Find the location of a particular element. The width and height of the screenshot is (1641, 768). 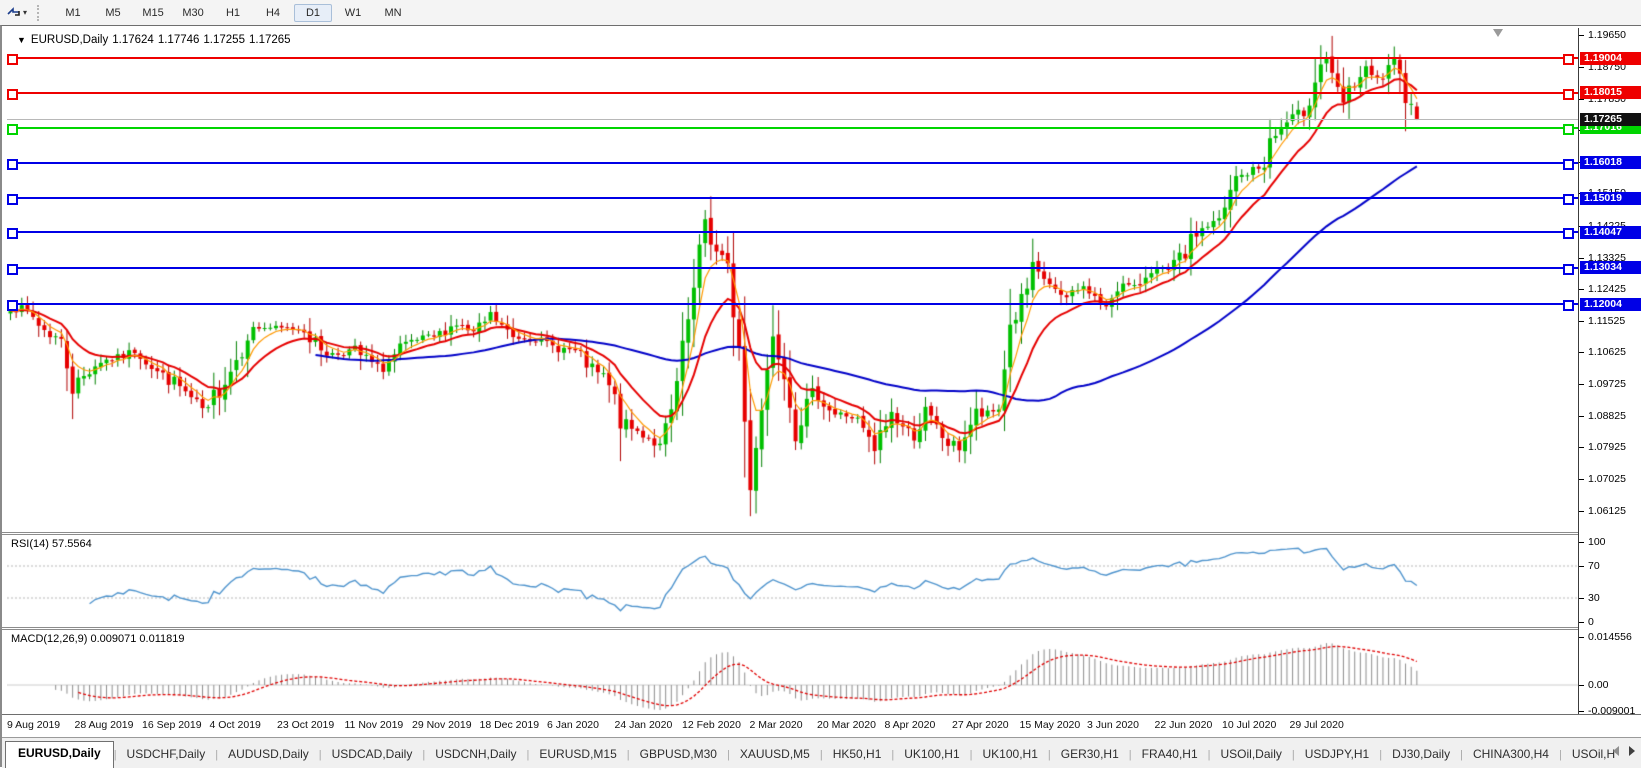

timeframe-button-h1: H1 is located at coordinates (233, 12).